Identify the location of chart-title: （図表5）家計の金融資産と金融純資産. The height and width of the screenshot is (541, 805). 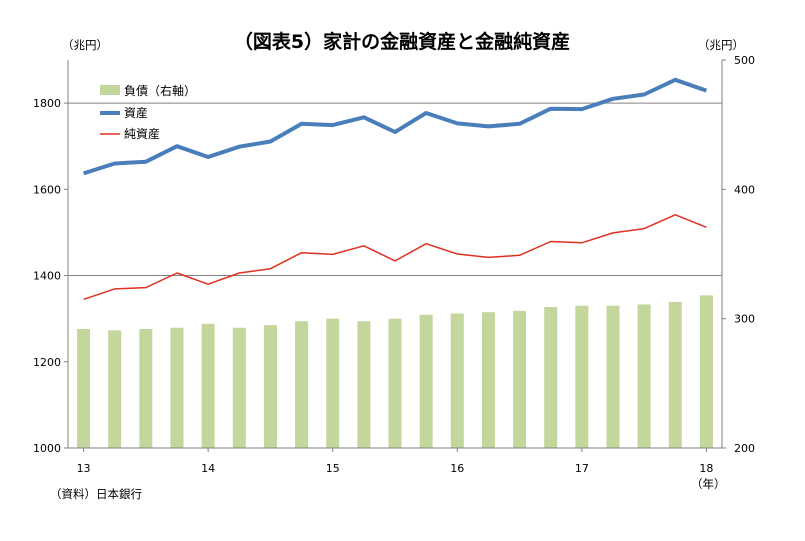
(402, 41).